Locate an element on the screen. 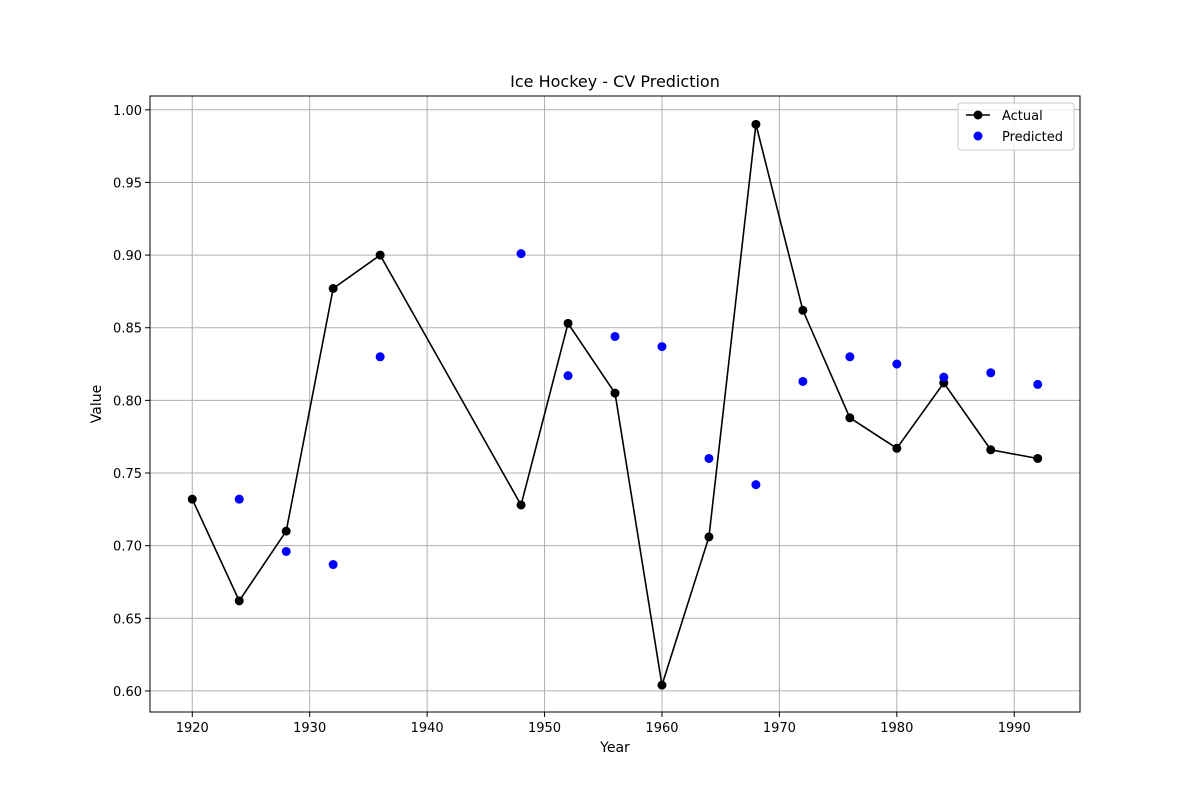 The image size is (1200, 800). x-tick-label: 1960 is located at coordinates (661, 728).